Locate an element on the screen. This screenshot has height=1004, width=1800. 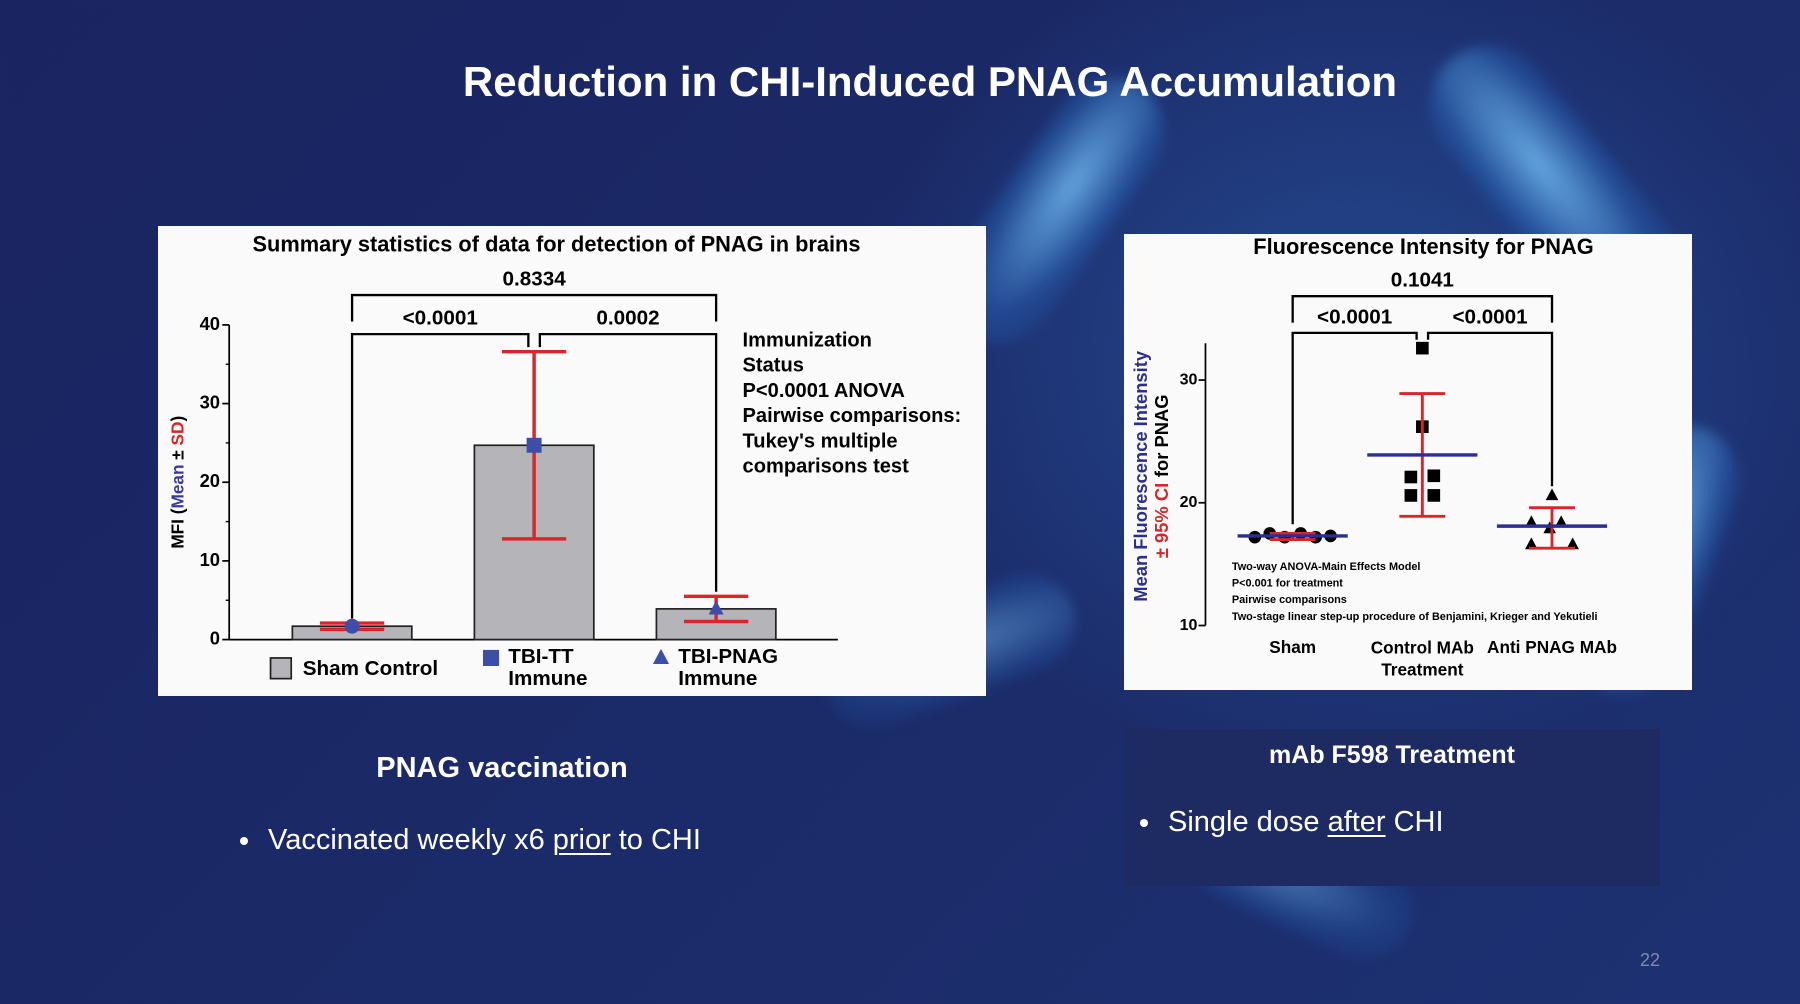
annotation: Two-way ANOVA-Main Effects Model is located at coordinates (1326, 567).